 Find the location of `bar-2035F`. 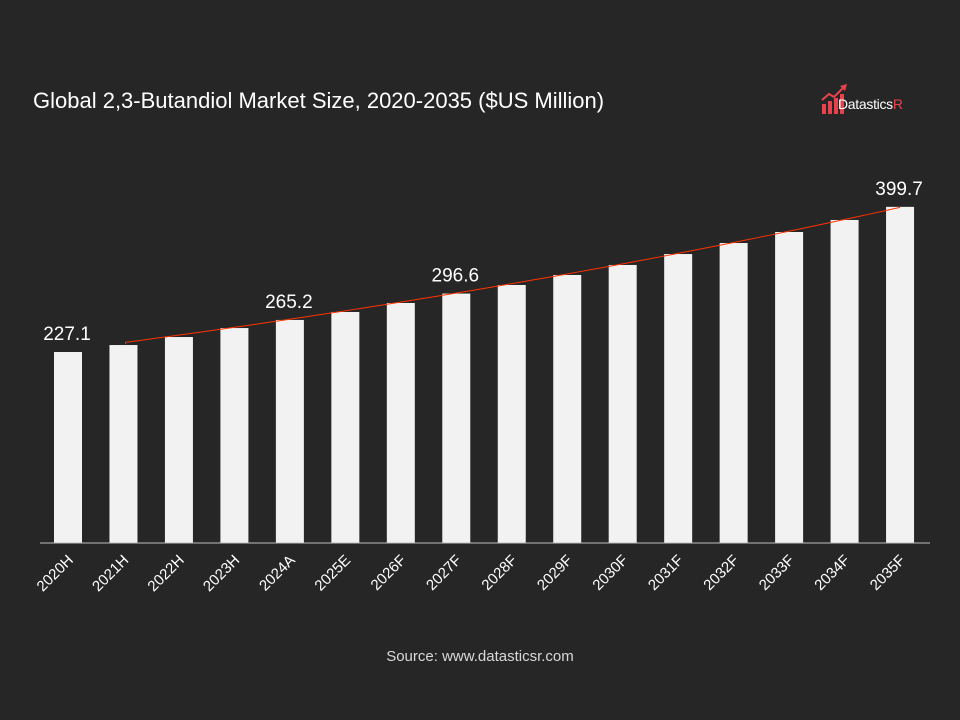

bar-2035F is located at coordinates (900, 374).